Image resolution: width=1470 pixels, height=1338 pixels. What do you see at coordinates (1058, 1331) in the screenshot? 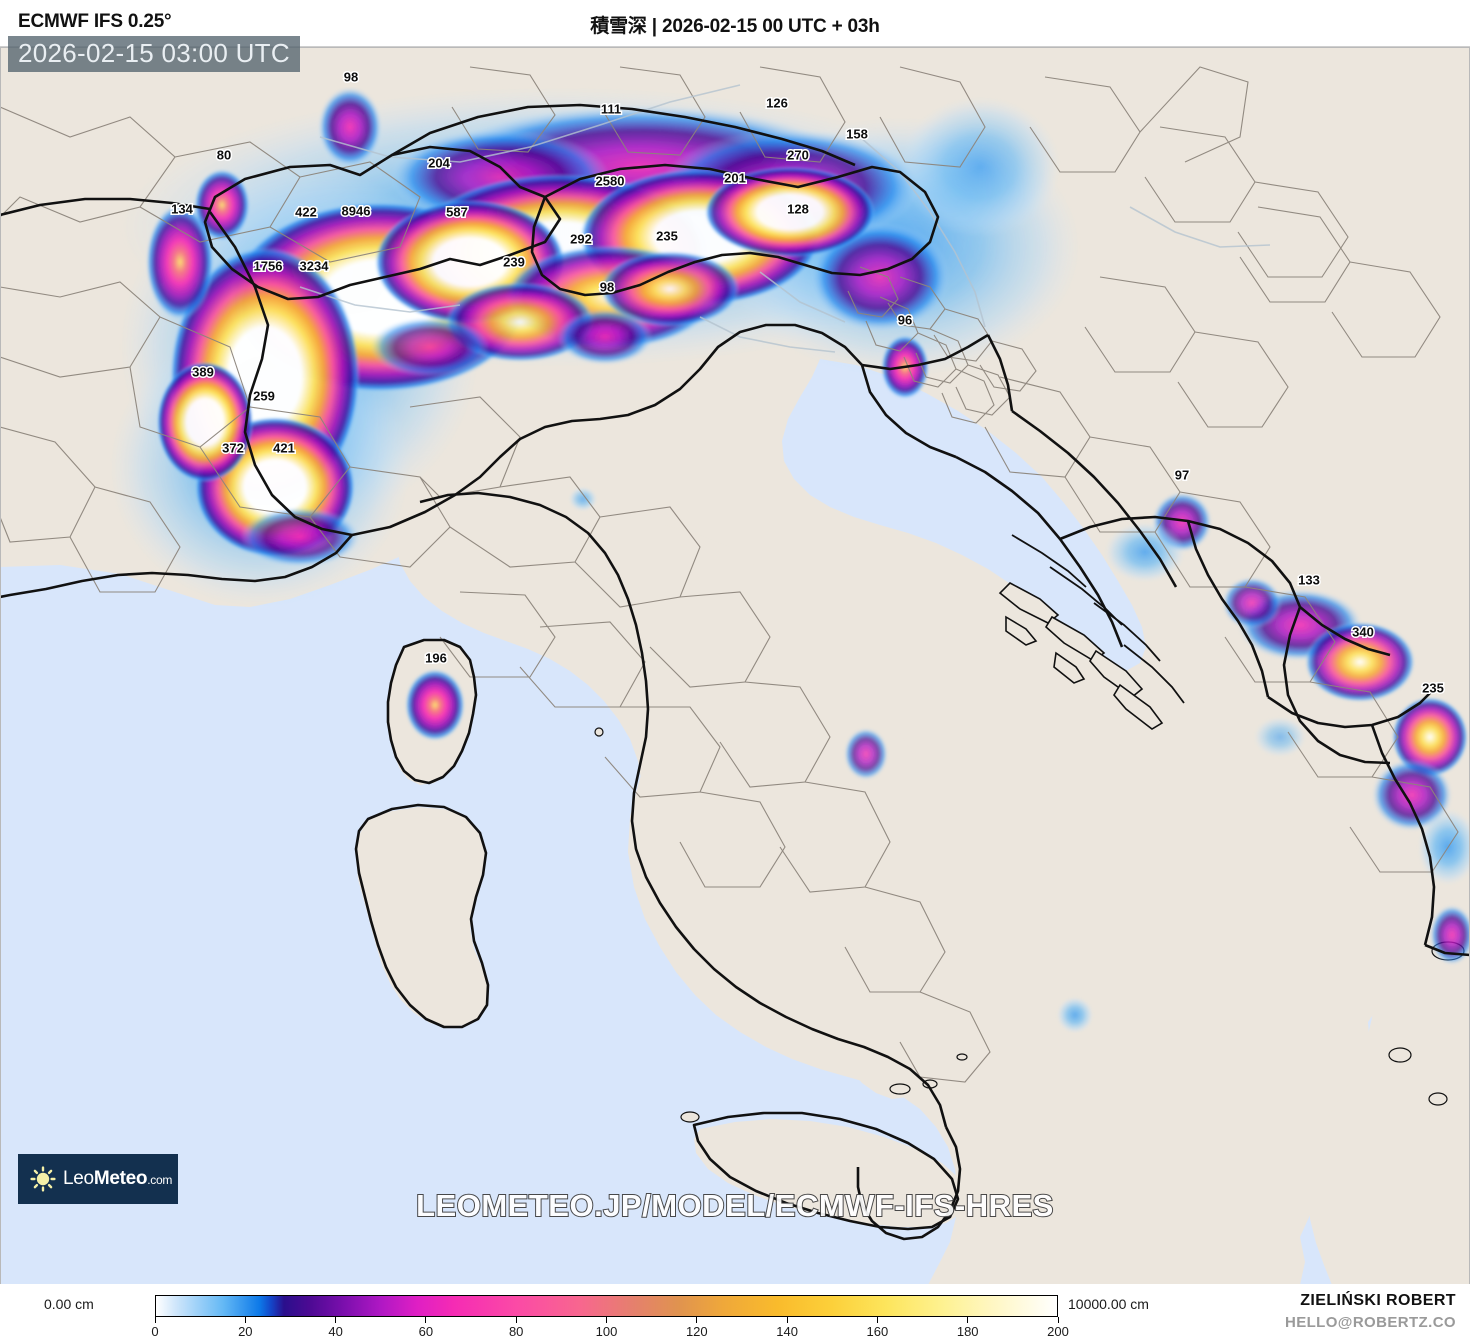
I see `colorbar-tick-label: 200` at bounding box center [1058, 1331].